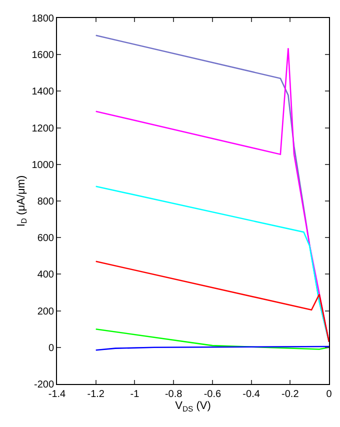 The width and height of the screenshot is (340, 427). Describe the element at coordinates (45, 202) in the screenshot. I see `y-tick-label: 800` at that location.